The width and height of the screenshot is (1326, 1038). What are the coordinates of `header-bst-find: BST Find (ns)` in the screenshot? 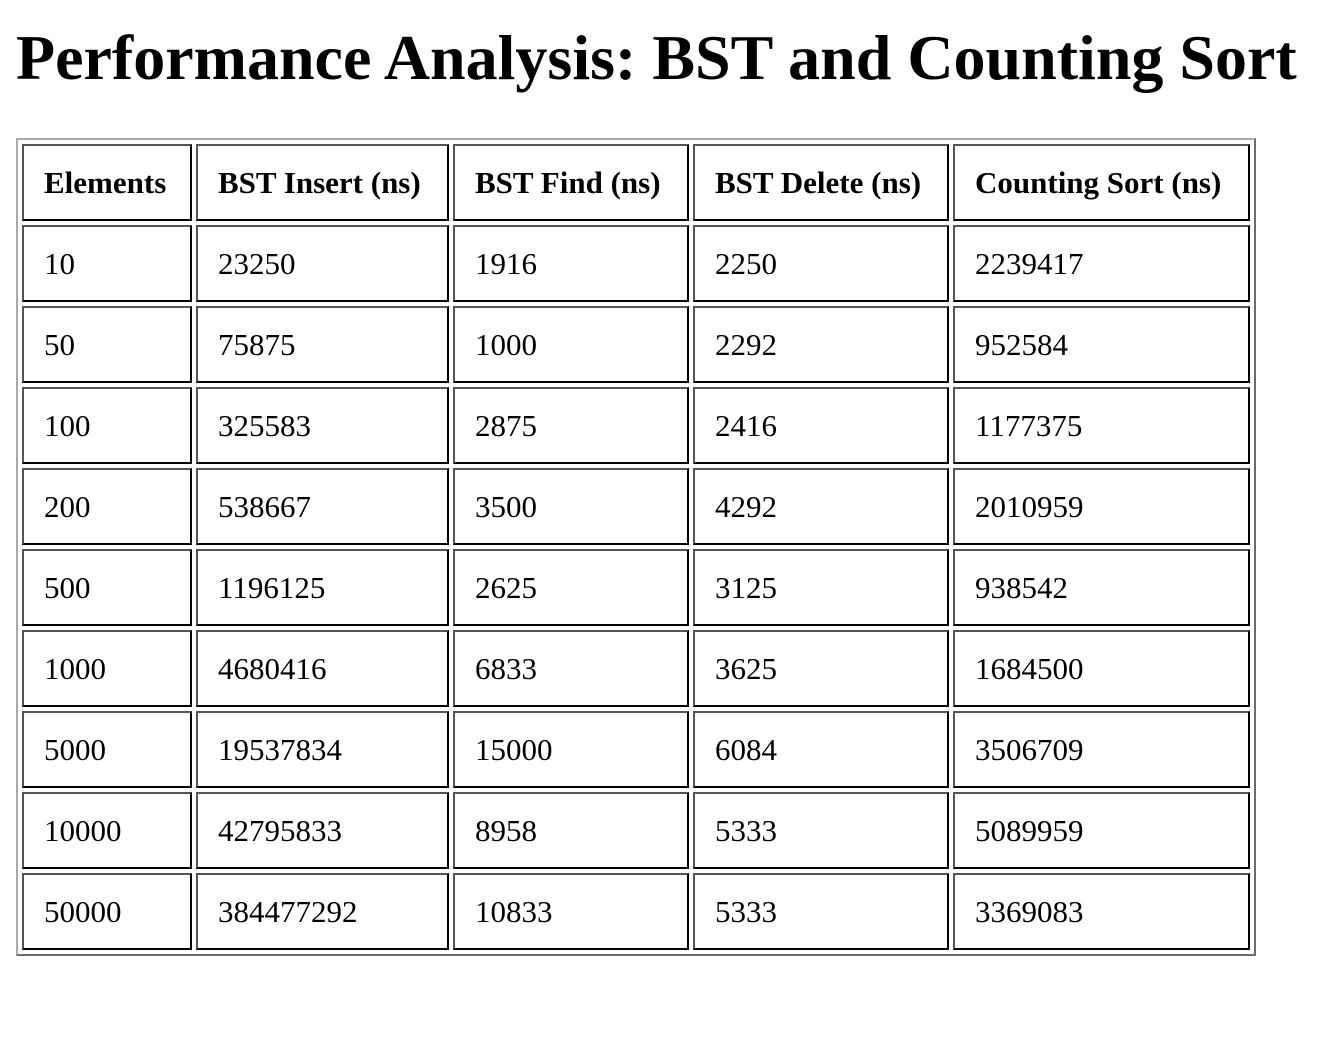 It's located at (571, 182).